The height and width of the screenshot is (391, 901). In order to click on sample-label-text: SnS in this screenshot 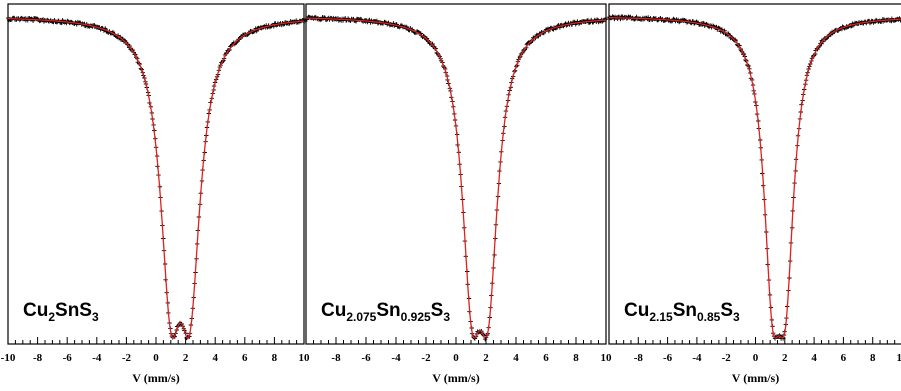, I will do `click(73, 310)`.